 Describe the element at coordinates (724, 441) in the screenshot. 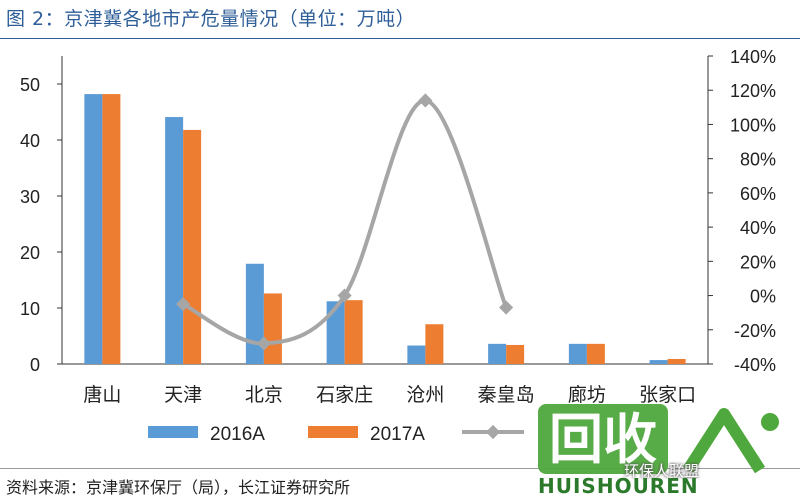

I see `watermark-person-icon` at that location.